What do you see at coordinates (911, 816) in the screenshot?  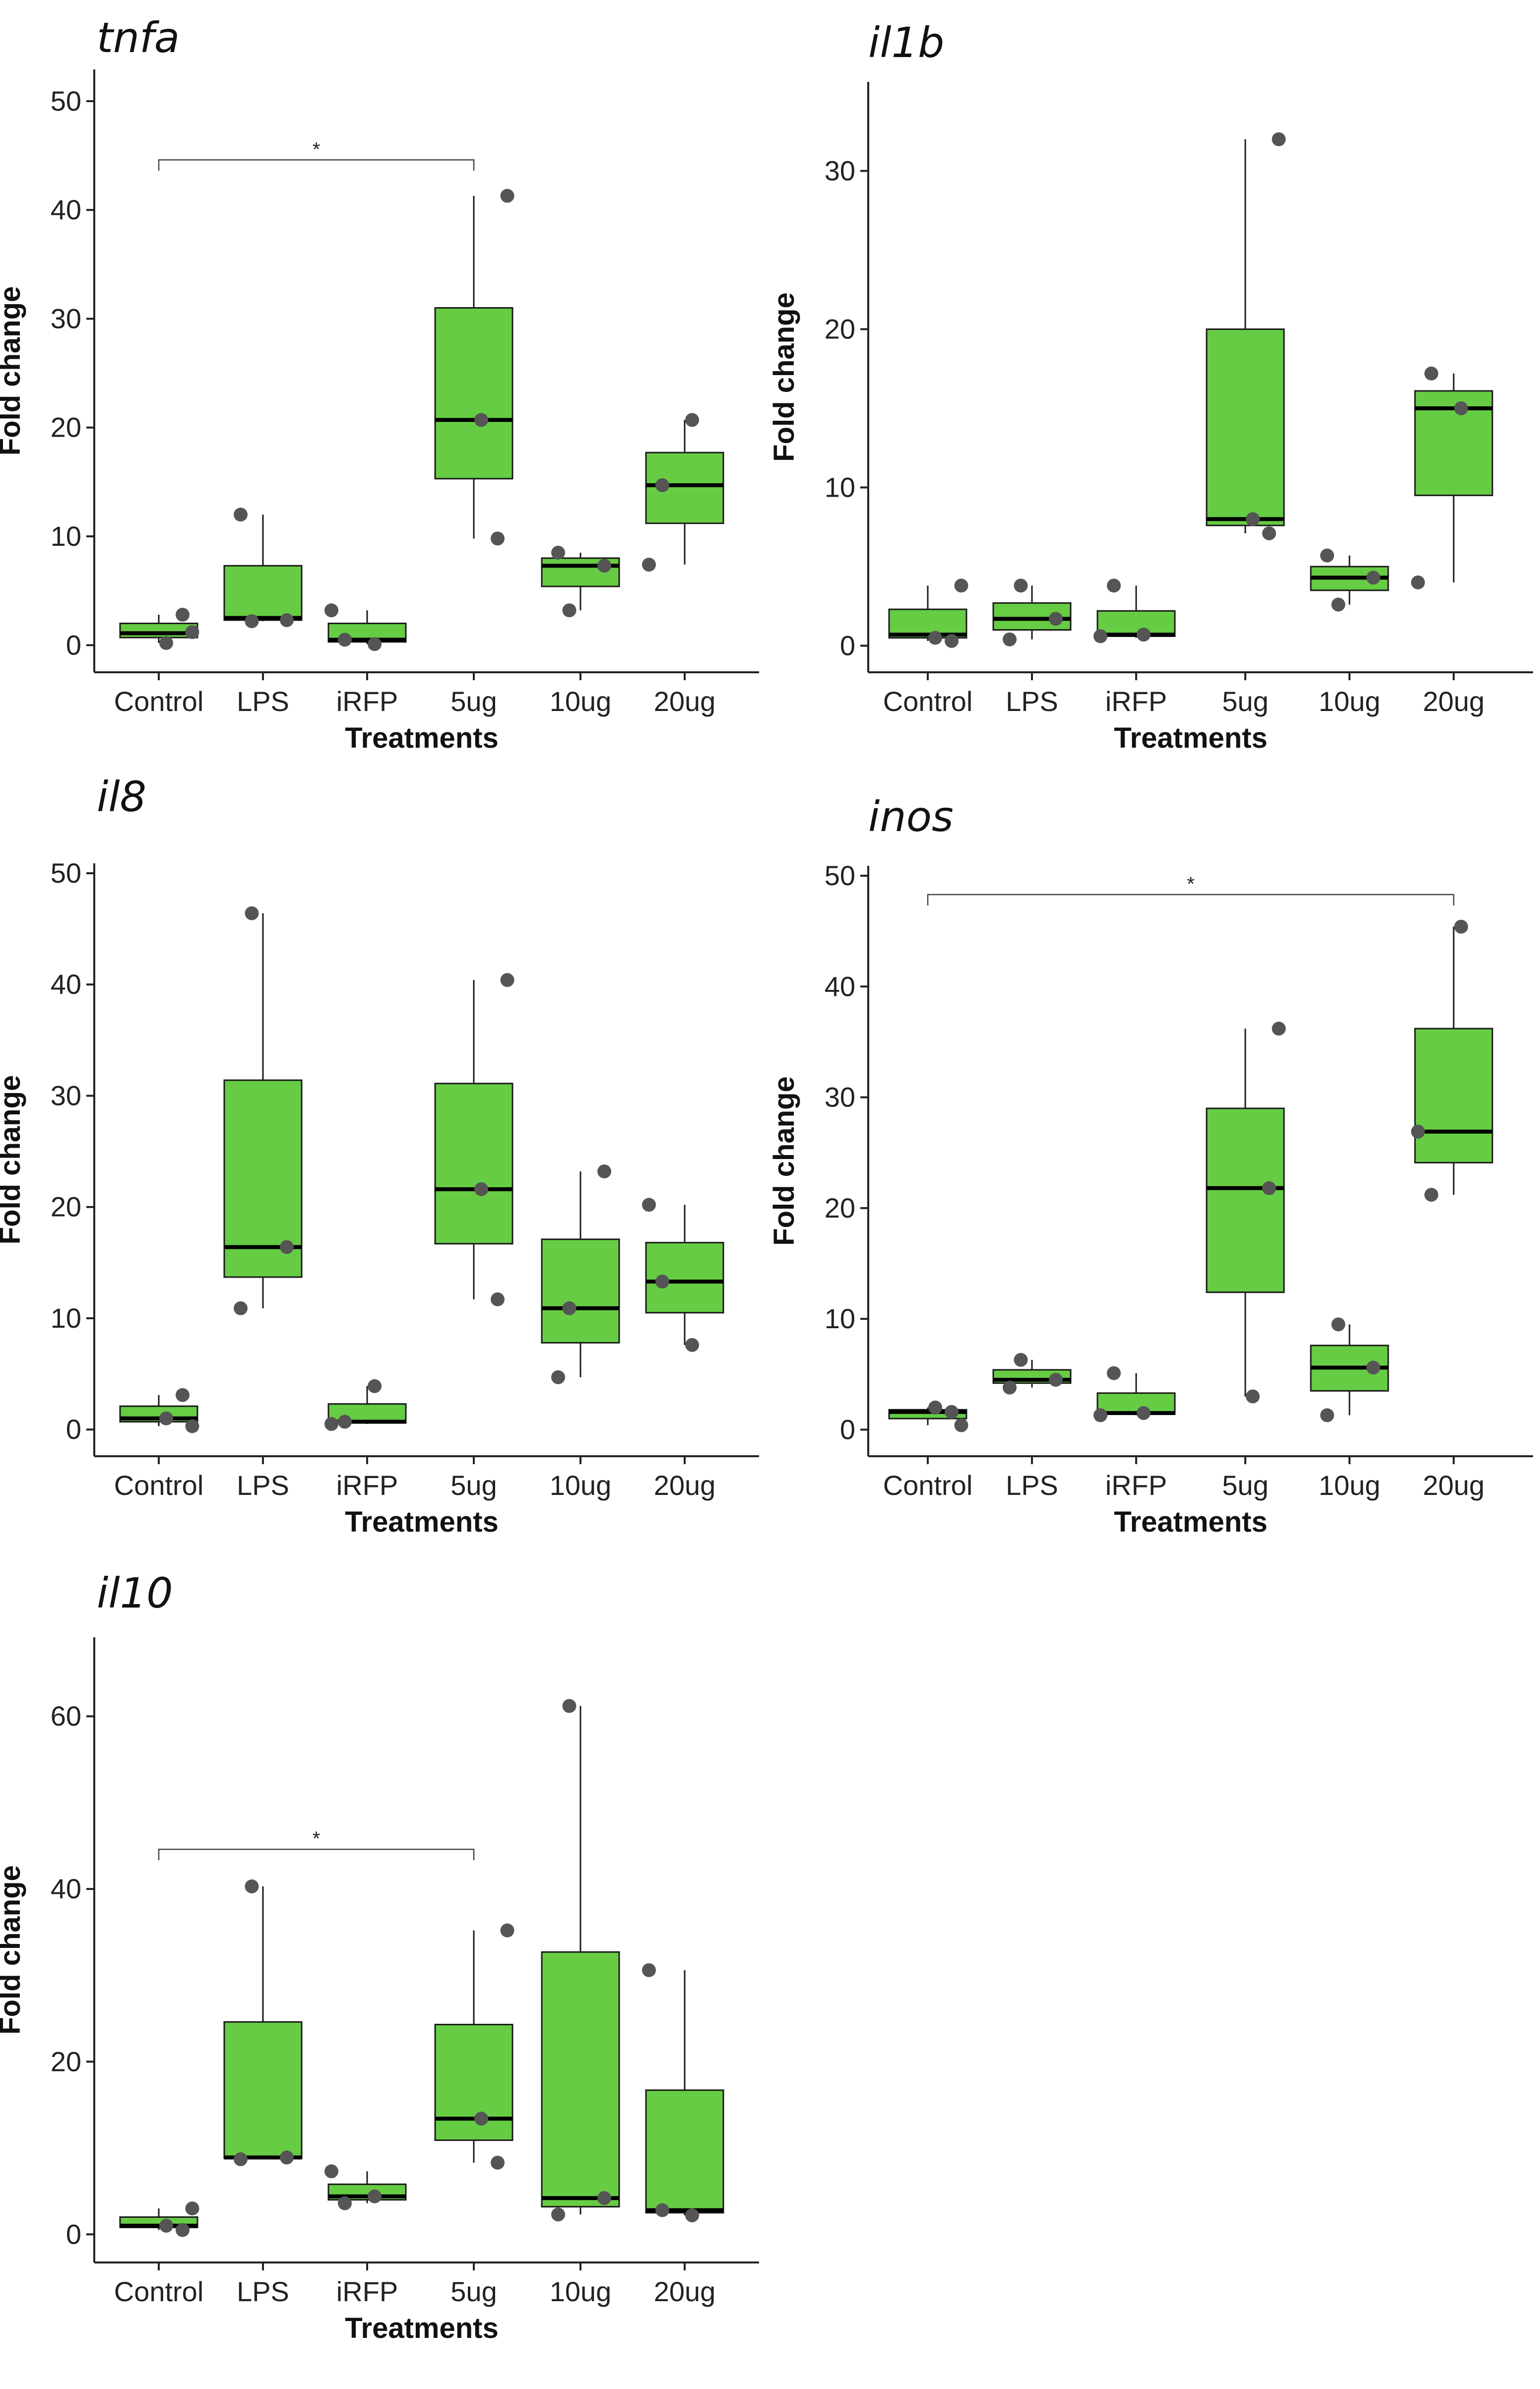 I see `panel-title: inos` at bounding box center [911, 816].